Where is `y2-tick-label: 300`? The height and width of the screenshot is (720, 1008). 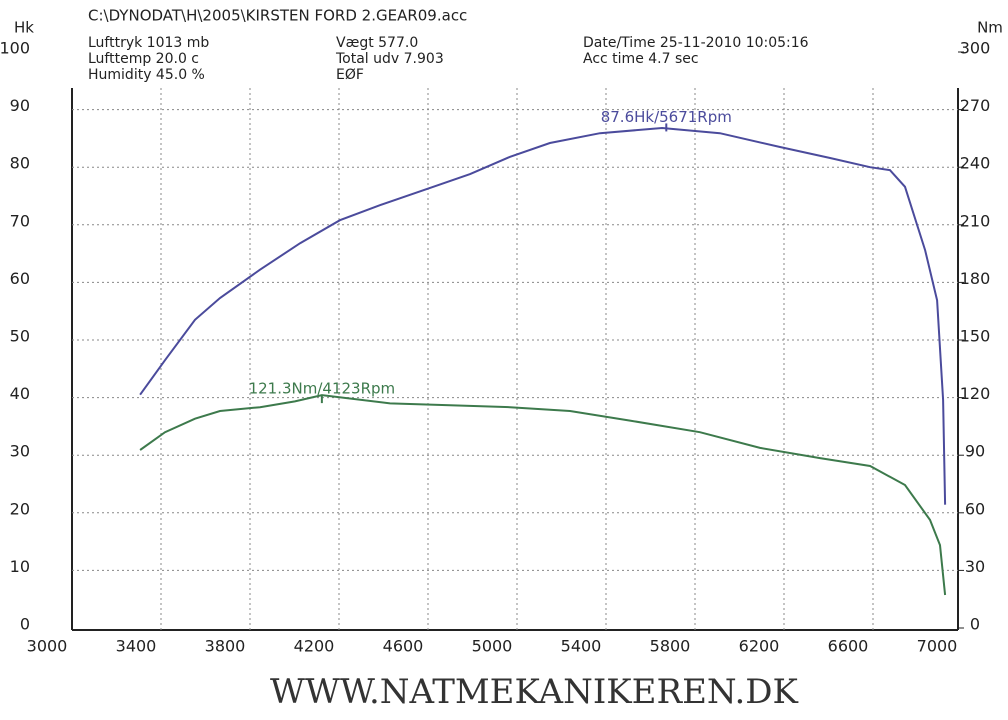
y2-tick-label: 300 is located at coordinates (975, 48).